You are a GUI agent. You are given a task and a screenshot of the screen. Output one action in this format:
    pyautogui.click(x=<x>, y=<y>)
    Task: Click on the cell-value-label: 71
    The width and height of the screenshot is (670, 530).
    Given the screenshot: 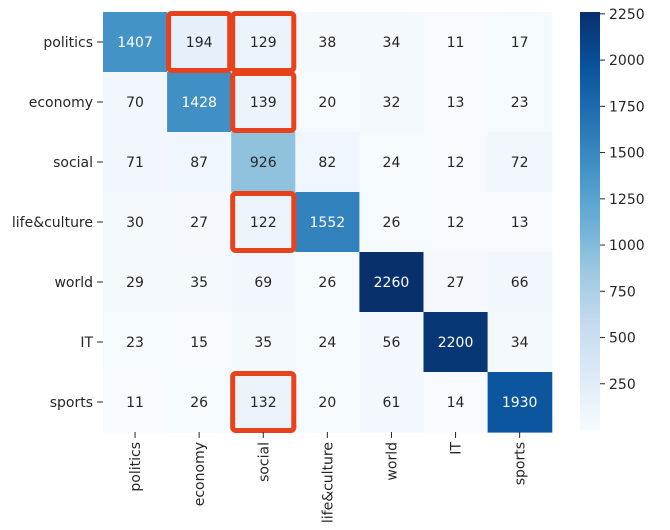 What is the action you would take?
    pyautogui.click(x=135, y=163)
    